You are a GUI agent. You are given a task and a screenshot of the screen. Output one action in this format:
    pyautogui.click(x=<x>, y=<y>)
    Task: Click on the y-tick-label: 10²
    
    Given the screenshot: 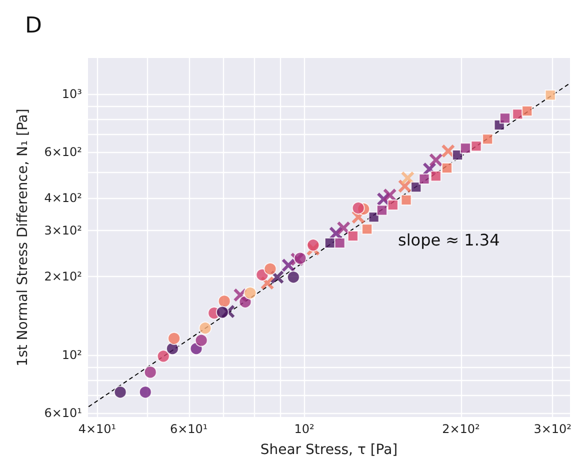 What is the action you would take?
    pyautogui.click(x=72, y=355)
    